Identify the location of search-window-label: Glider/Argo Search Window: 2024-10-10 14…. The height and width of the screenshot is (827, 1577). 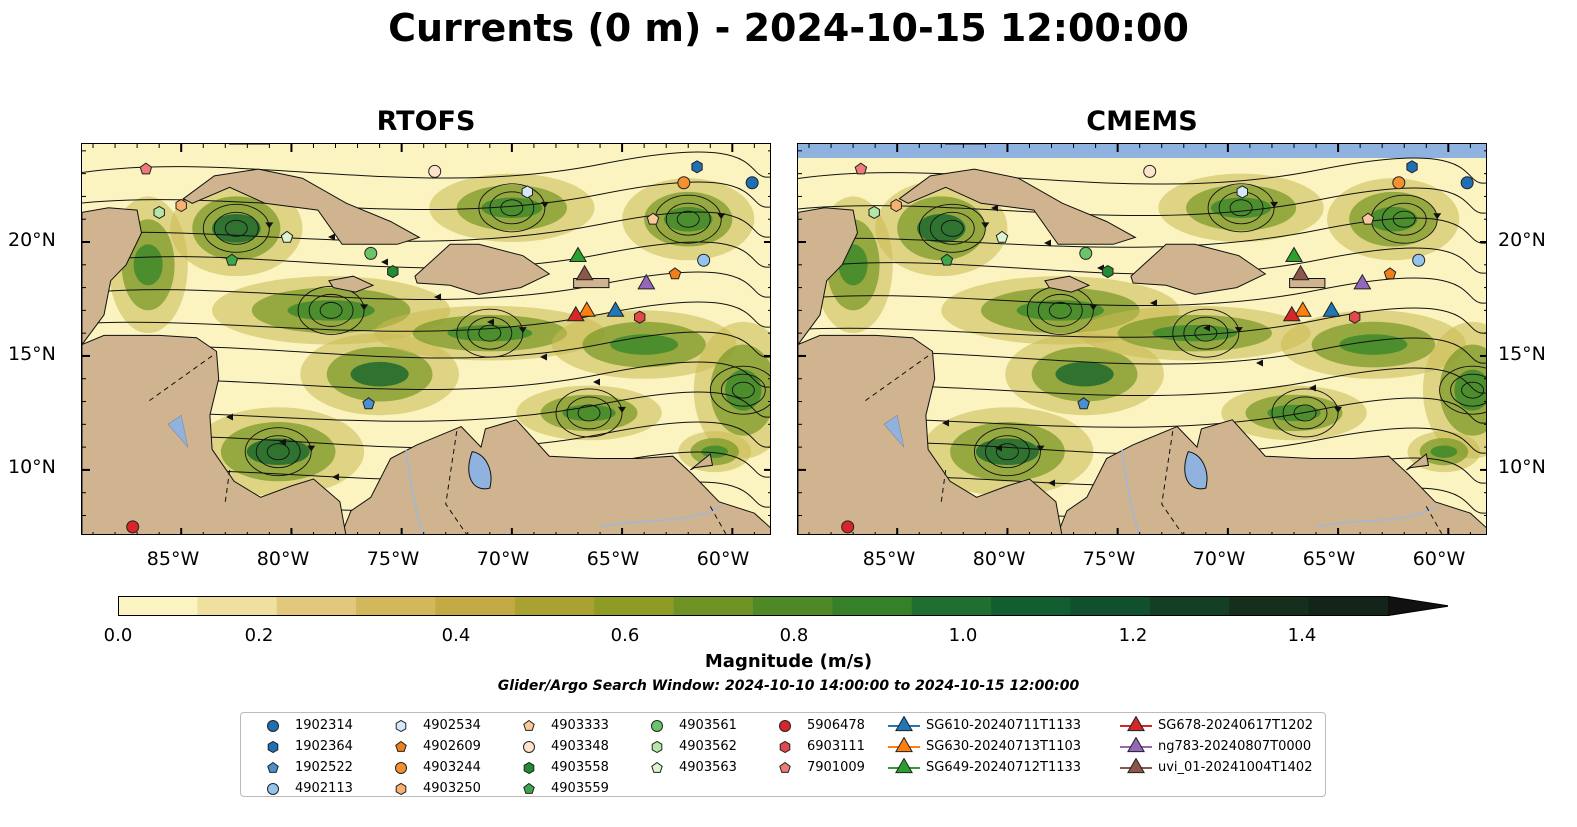
(788, 686).